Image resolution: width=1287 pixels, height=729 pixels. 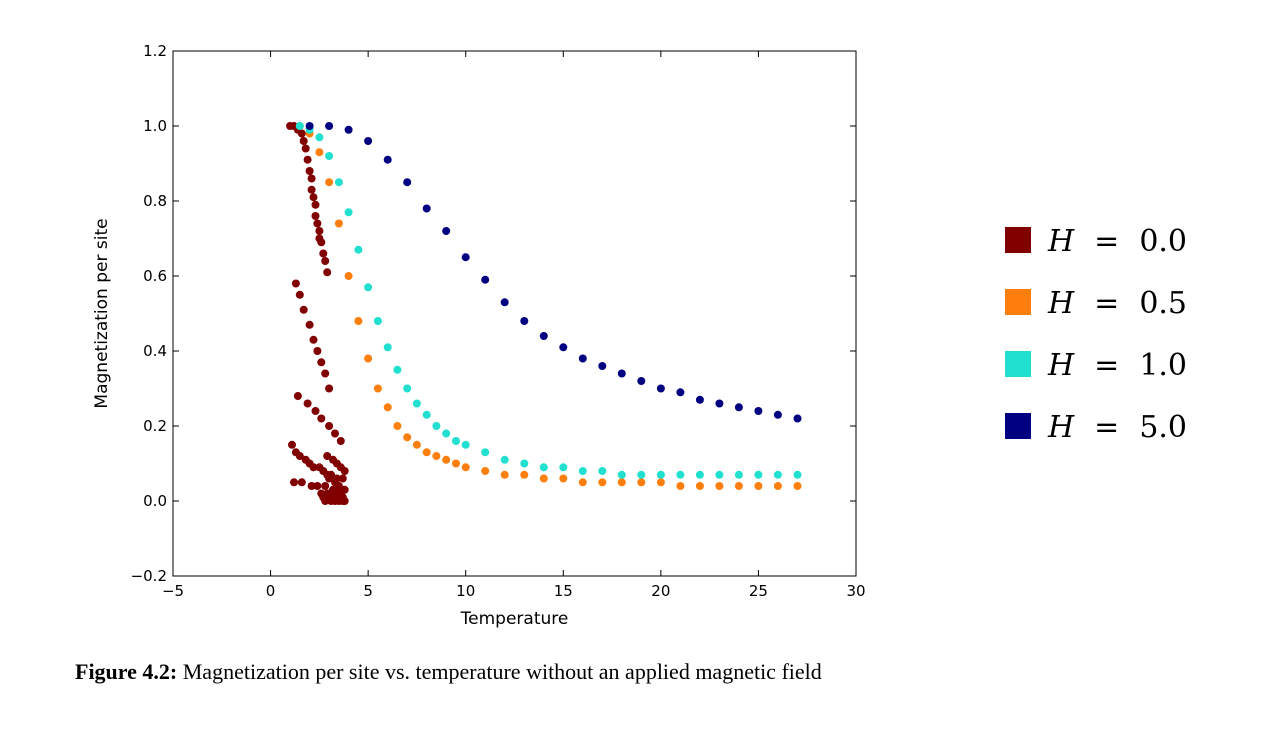 What do you see at coordinates (155, 501) in the screenshot?
I see `y-tick-label: 0.0` at bounding box center [155, 501].